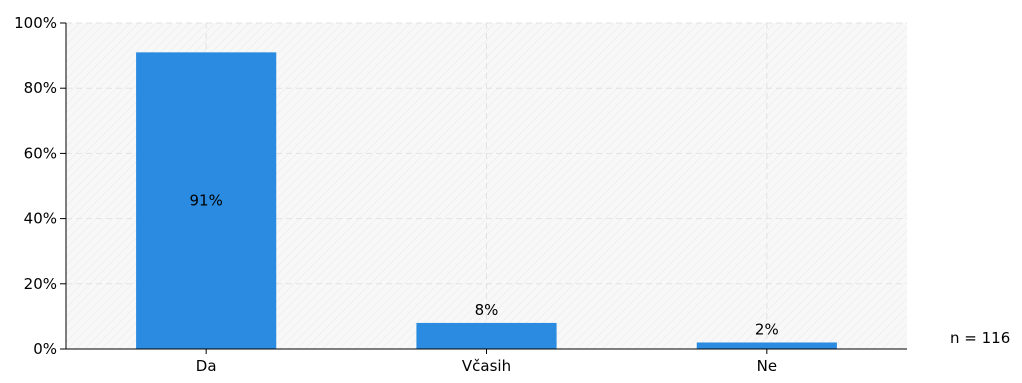 The height and width of the screenshot is (383, 1022). Describe the element at coordinates (487, 310) in the screenshot. I see `data-label: 8%` at that location.